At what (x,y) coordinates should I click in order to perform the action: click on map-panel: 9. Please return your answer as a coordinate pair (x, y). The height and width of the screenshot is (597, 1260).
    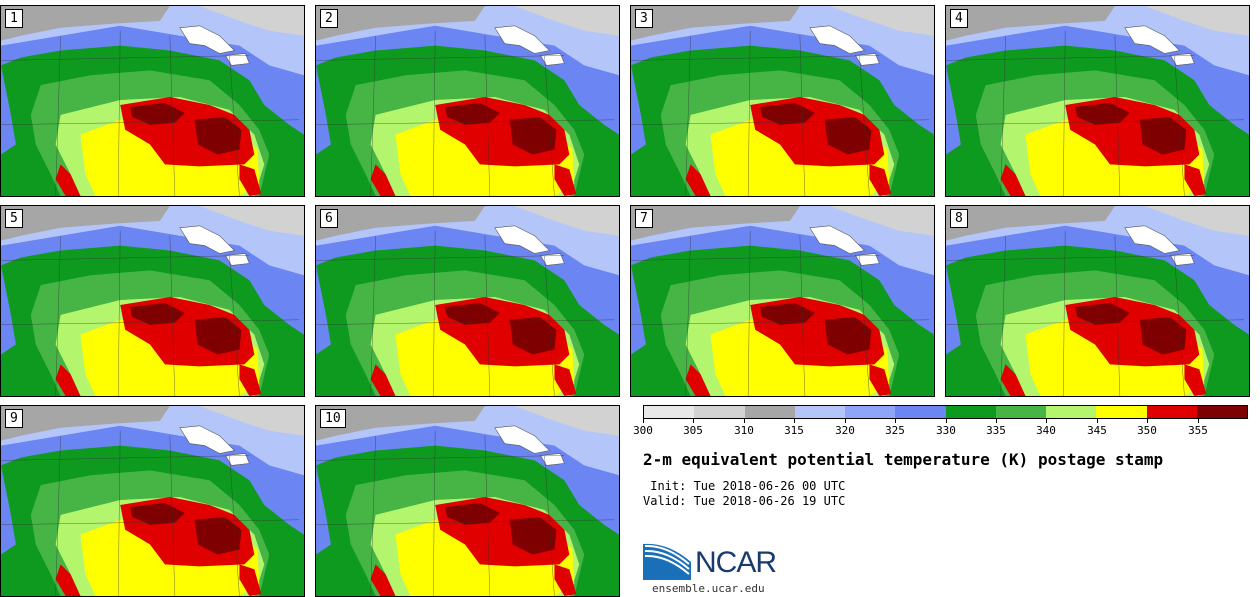
    Looking at the image, I should click on (152, 501).